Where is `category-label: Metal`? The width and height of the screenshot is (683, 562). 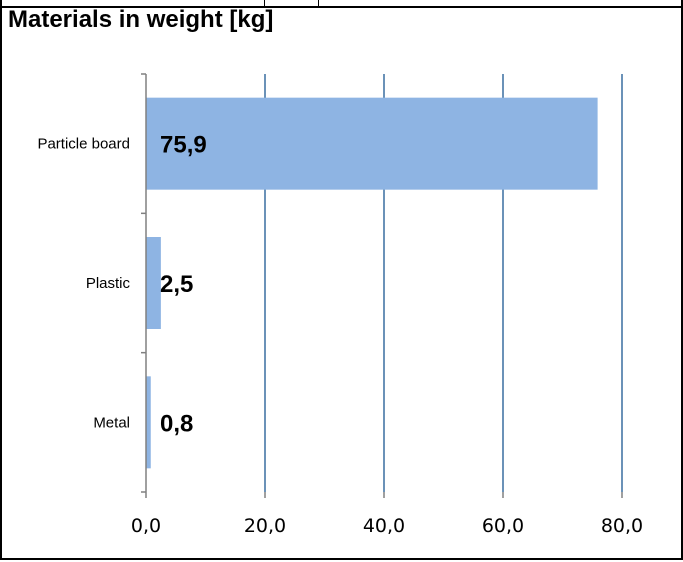 category-label: Metal is located at coordinates (111, 422).